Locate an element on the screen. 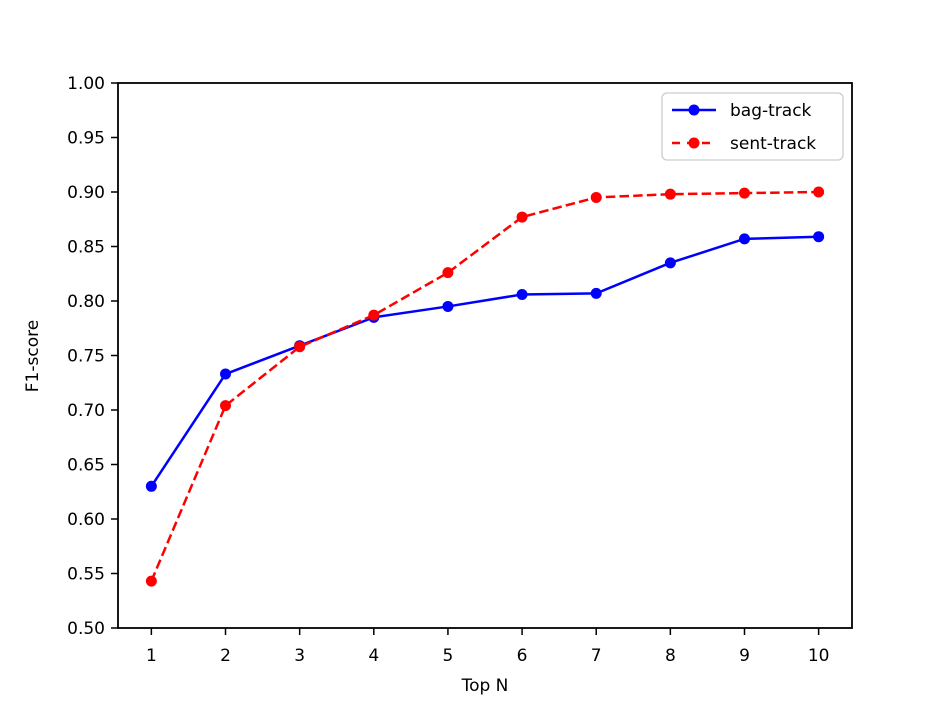  x-tick-label: 10 is located at coordinates (819, 656).